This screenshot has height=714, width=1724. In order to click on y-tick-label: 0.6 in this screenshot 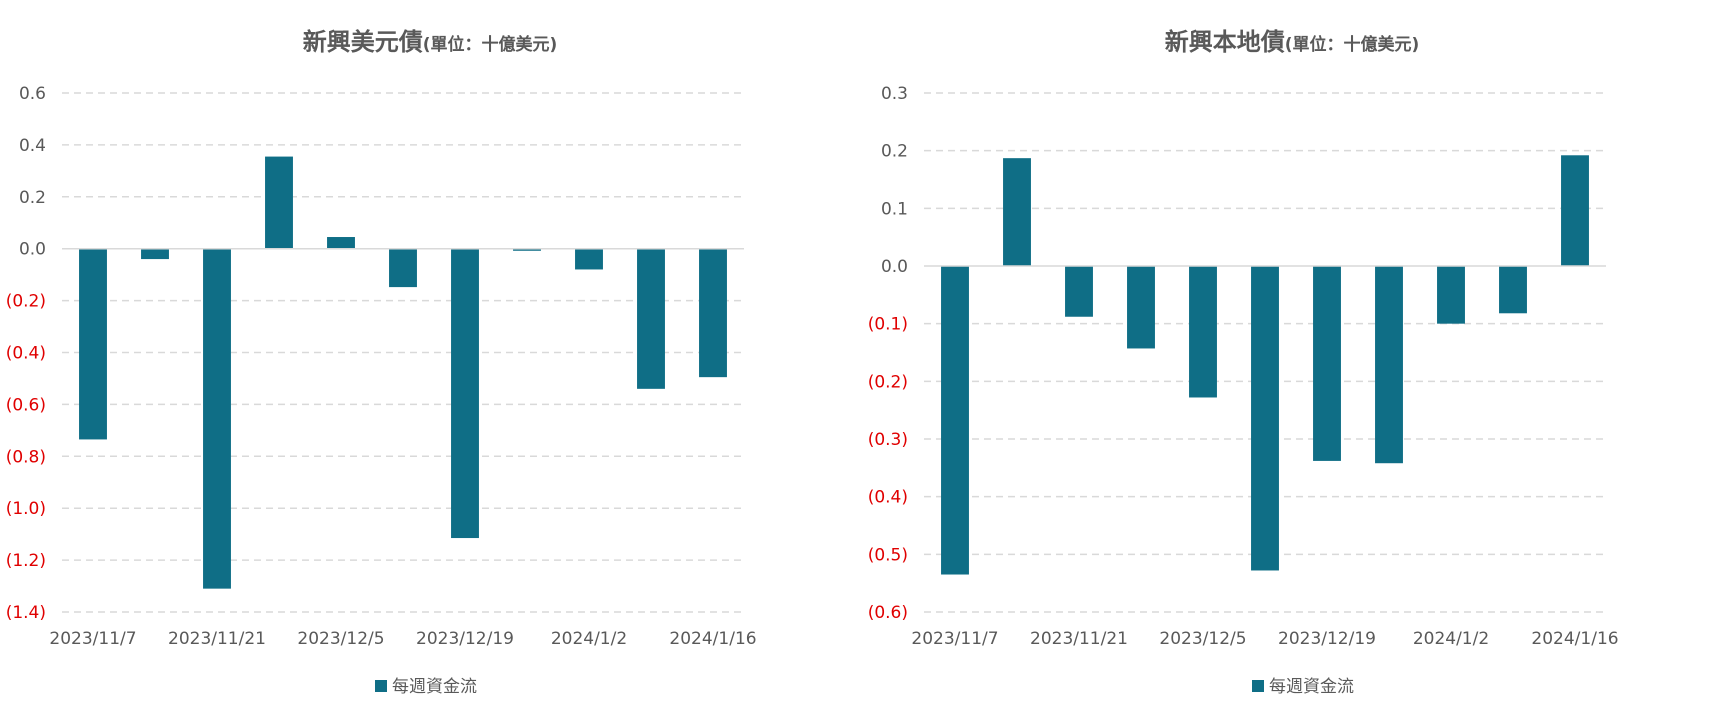, I will do `click(32, 94)`.